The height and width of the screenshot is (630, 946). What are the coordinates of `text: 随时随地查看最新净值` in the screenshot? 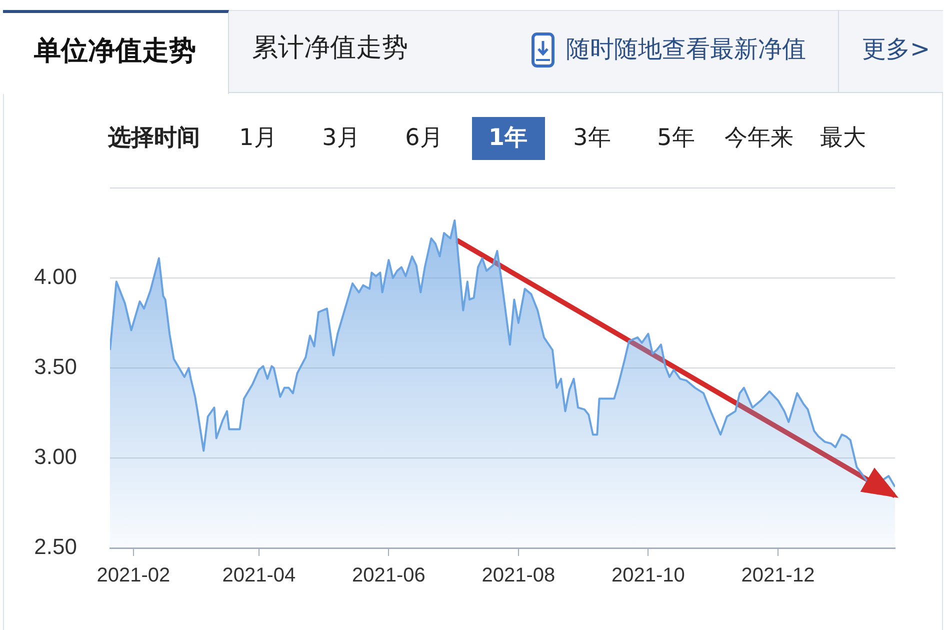 It's located at (686, 49).